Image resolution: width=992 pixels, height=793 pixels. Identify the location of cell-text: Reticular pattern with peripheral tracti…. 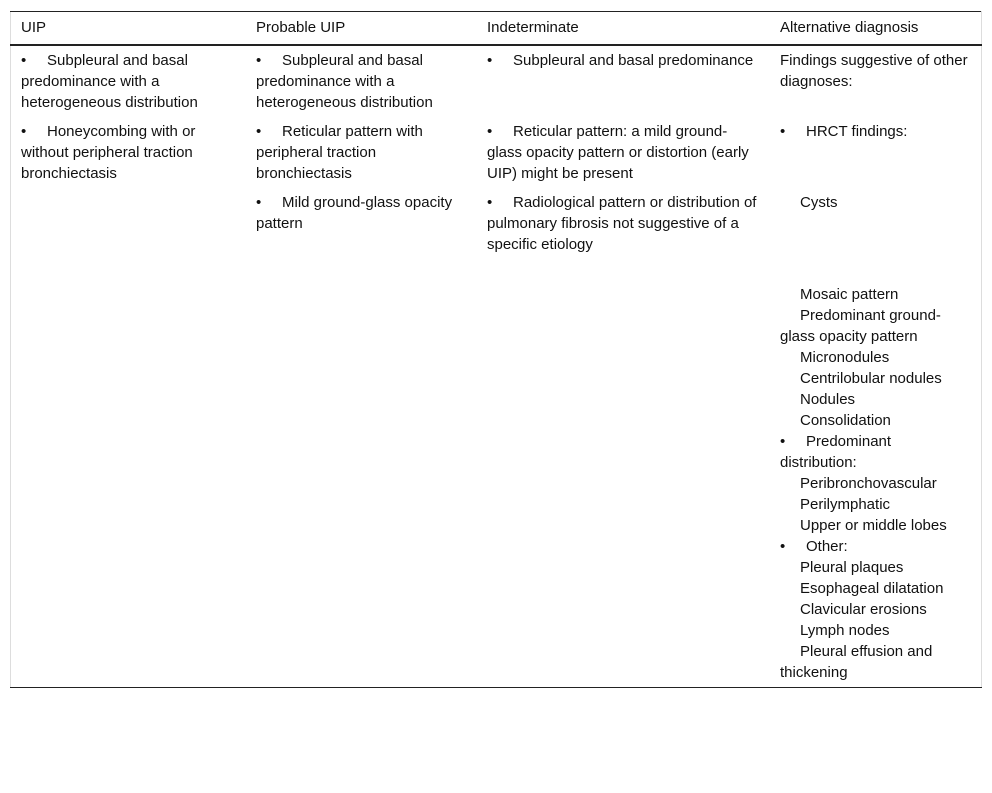
(339, 152).